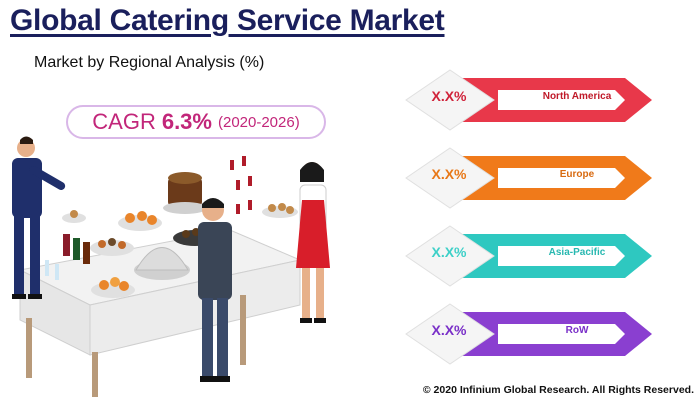 This screenshot has height=400, width=700. What do you see at coordinates (577, 330) in the screenshot?
I see `region-name: RoW` at bounding box center [577, 330].